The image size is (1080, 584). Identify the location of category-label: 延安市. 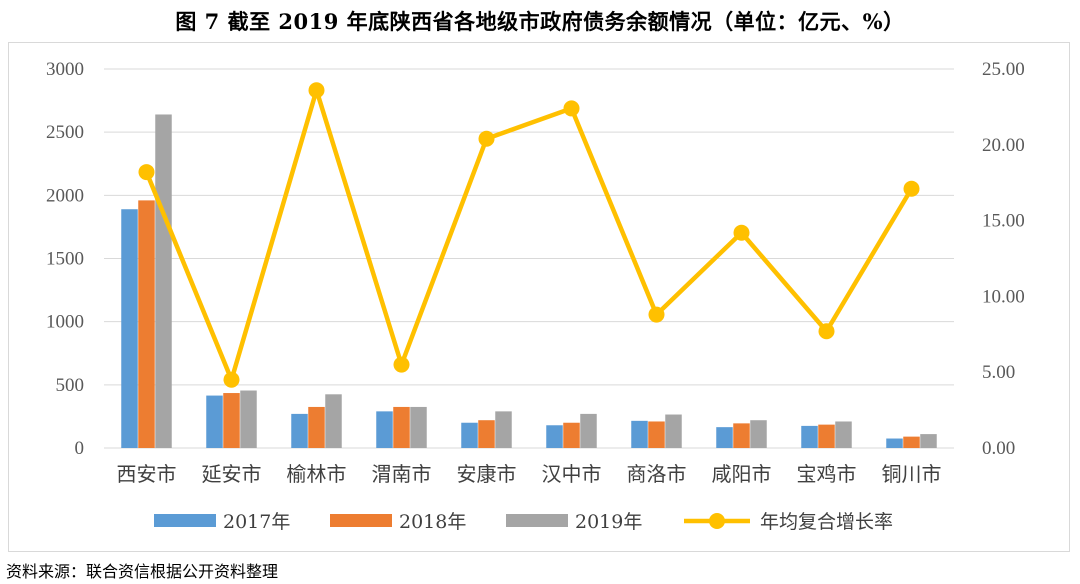
(232, 474).